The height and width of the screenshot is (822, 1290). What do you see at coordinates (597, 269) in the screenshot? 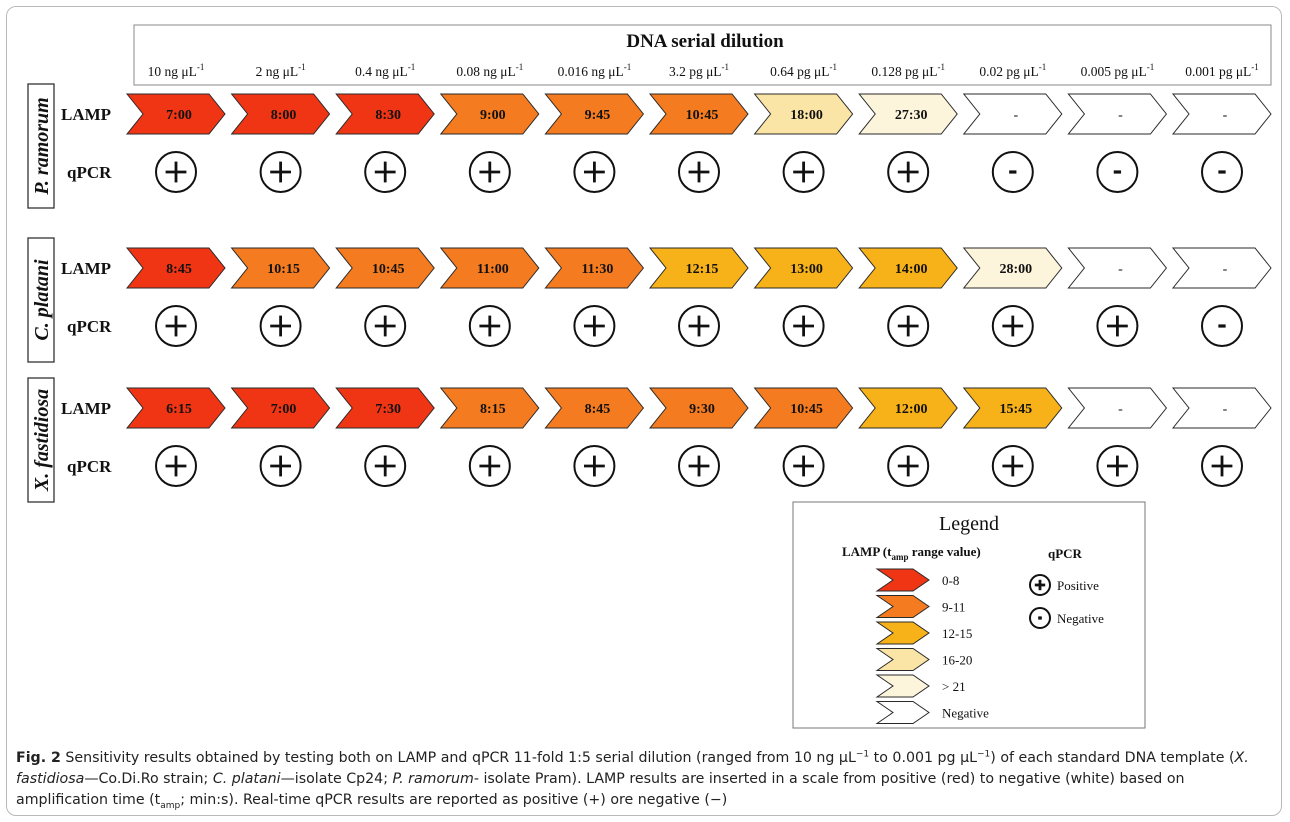
I see `lamp-time: 11:30` at bounding box center [597, 269].